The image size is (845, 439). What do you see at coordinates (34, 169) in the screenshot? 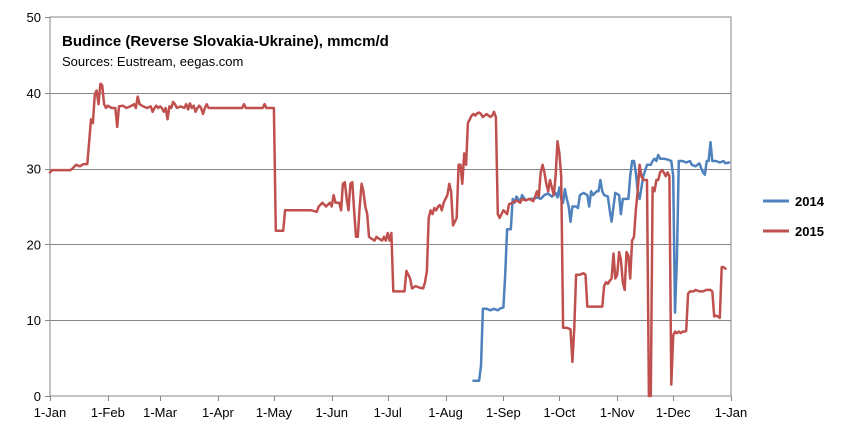
I see `y-tick-label: 30` at bounding box center [34, 169].